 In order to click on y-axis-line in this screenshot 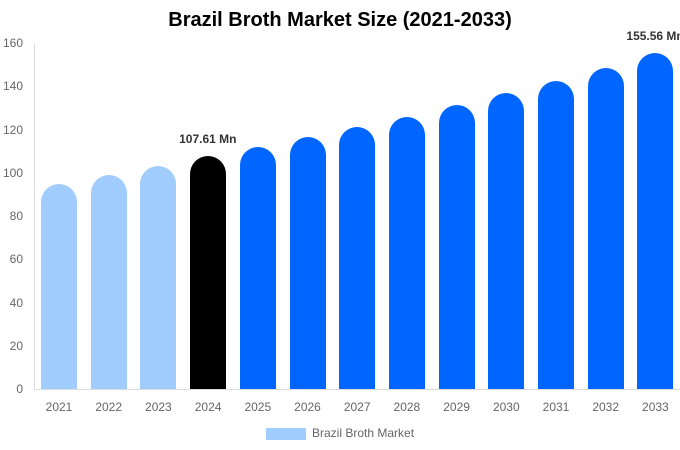, I will do `click(34, 216)`.